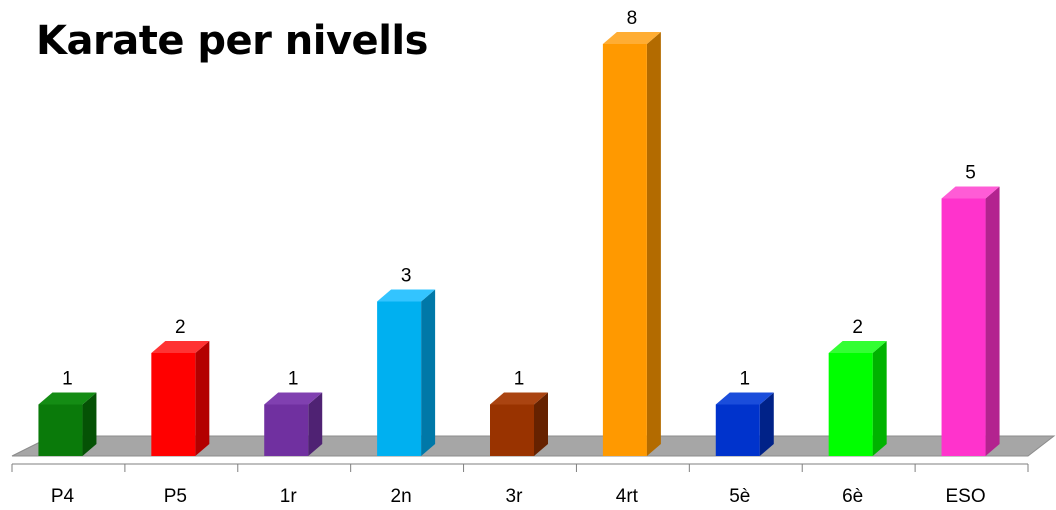 The height and width of the screenshot is (510, 1056). I want to click on x-tick-label-P5: P5, so click(175, 496).